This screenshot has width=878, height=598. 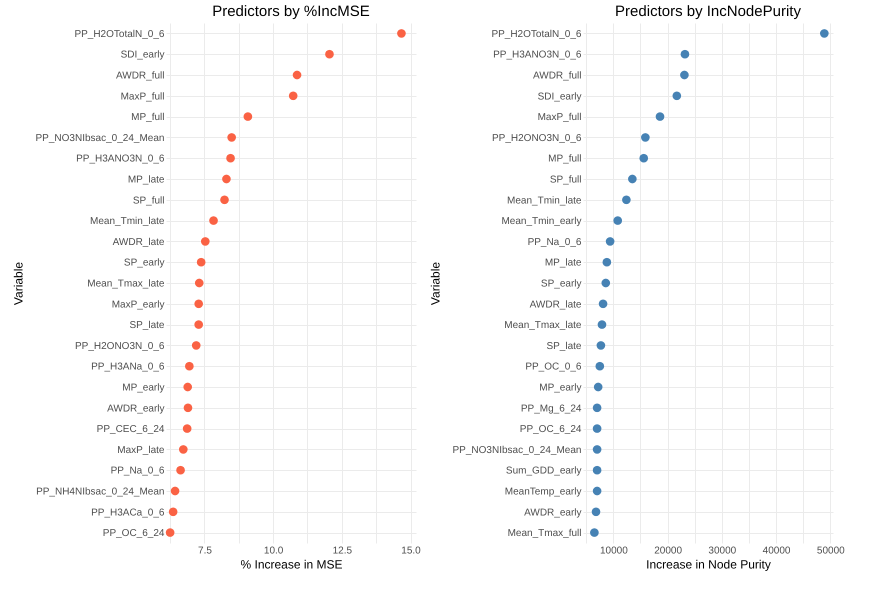 What do you see at coordinates (100, 492) in the screenshot?
I see `y-tick-label: PP_NH4NIbsac_0_24_Mean` at bounding box center [100, 492].